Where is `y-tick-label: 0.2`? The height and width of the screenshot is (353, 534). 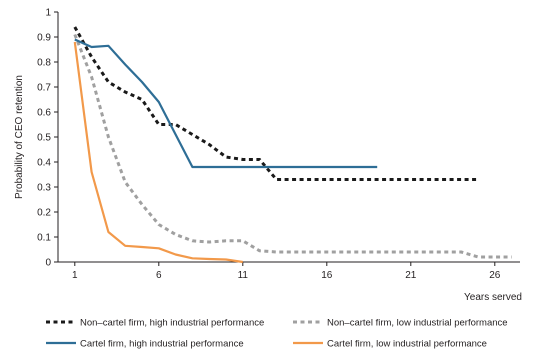 y-tick-label: 0.2 is located at coordinates (44, 213).